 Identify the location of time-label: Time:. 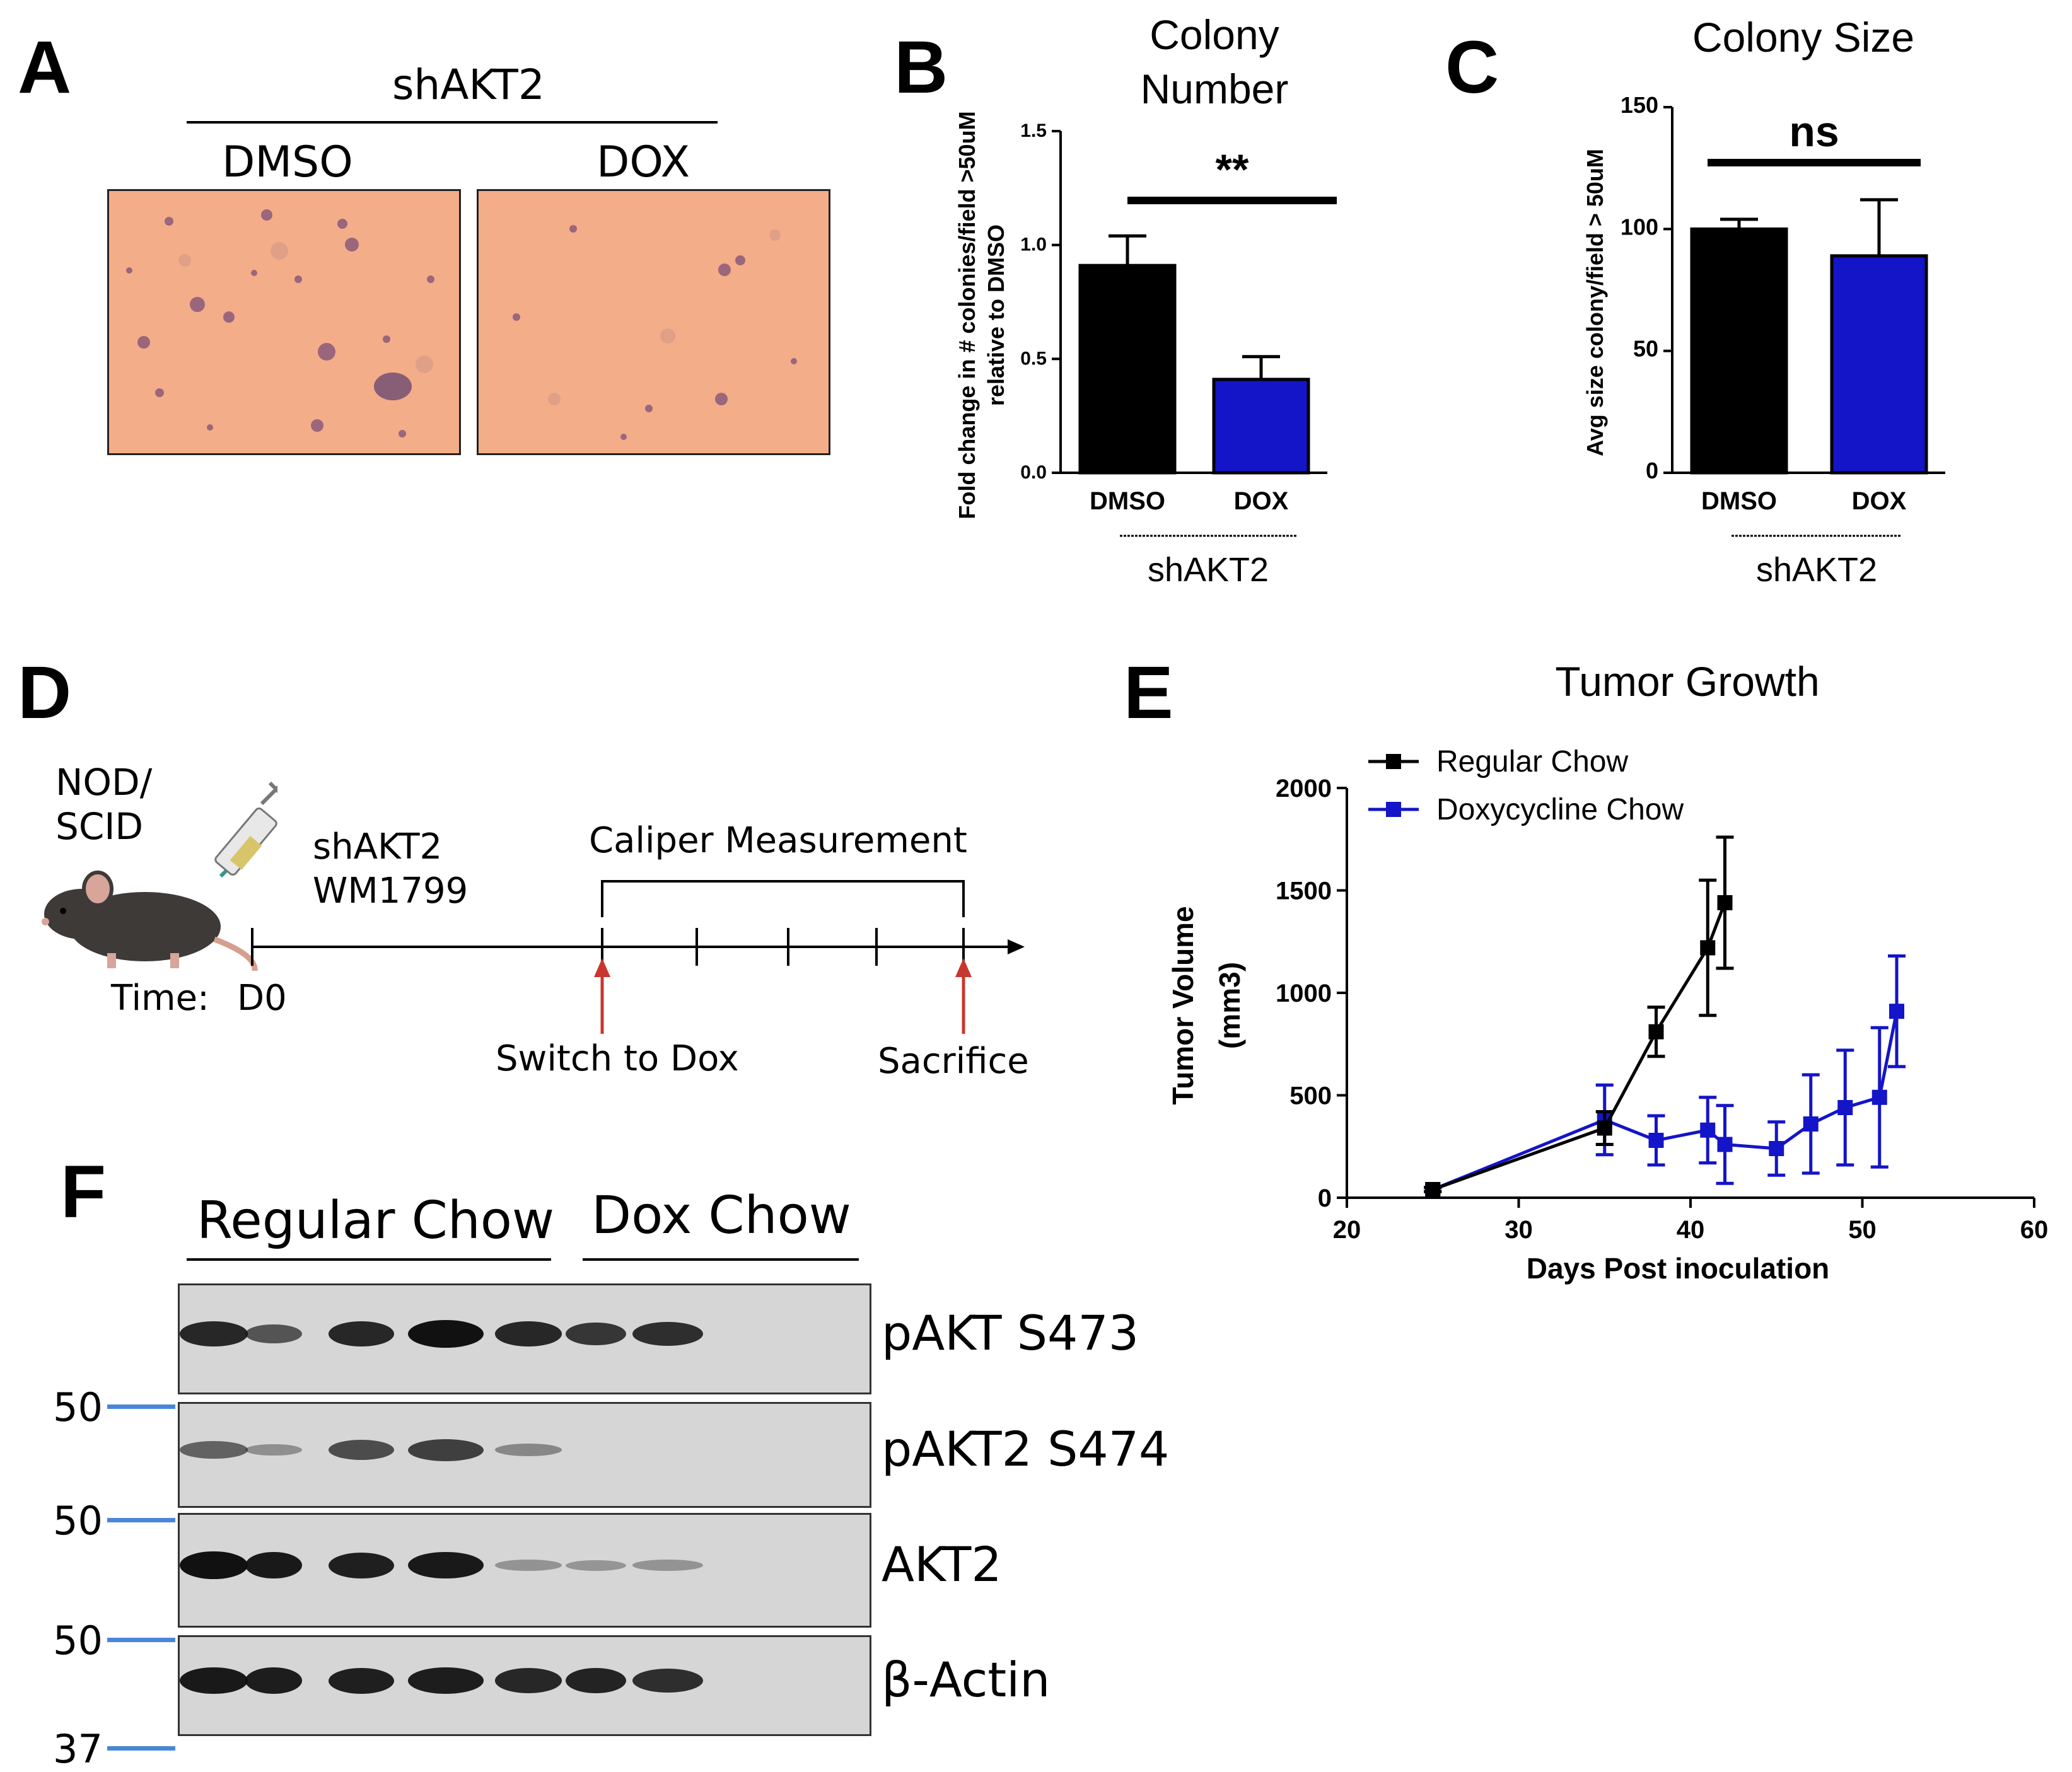
(160, 998).